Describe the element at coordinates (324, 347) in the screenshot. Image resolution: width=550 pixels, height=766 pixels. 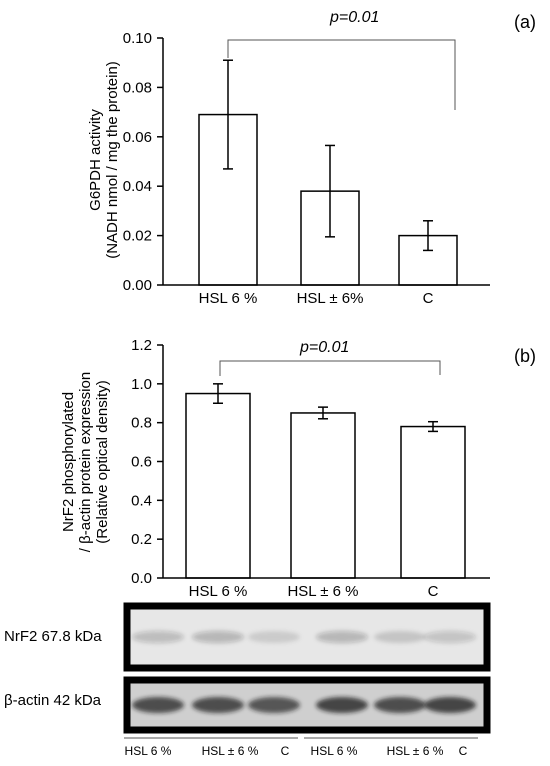
I see `significance-label-b: p=0.01` at that location.